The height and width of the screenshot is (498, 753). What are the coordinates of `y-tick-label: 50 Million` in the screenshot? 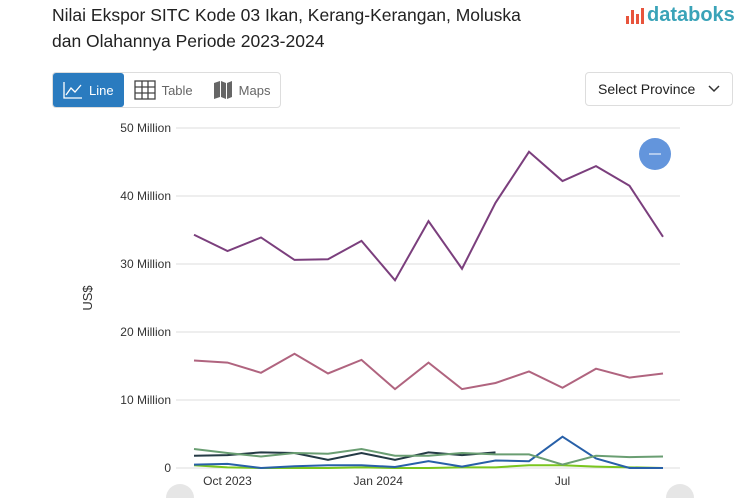 It's located at (145, 128).